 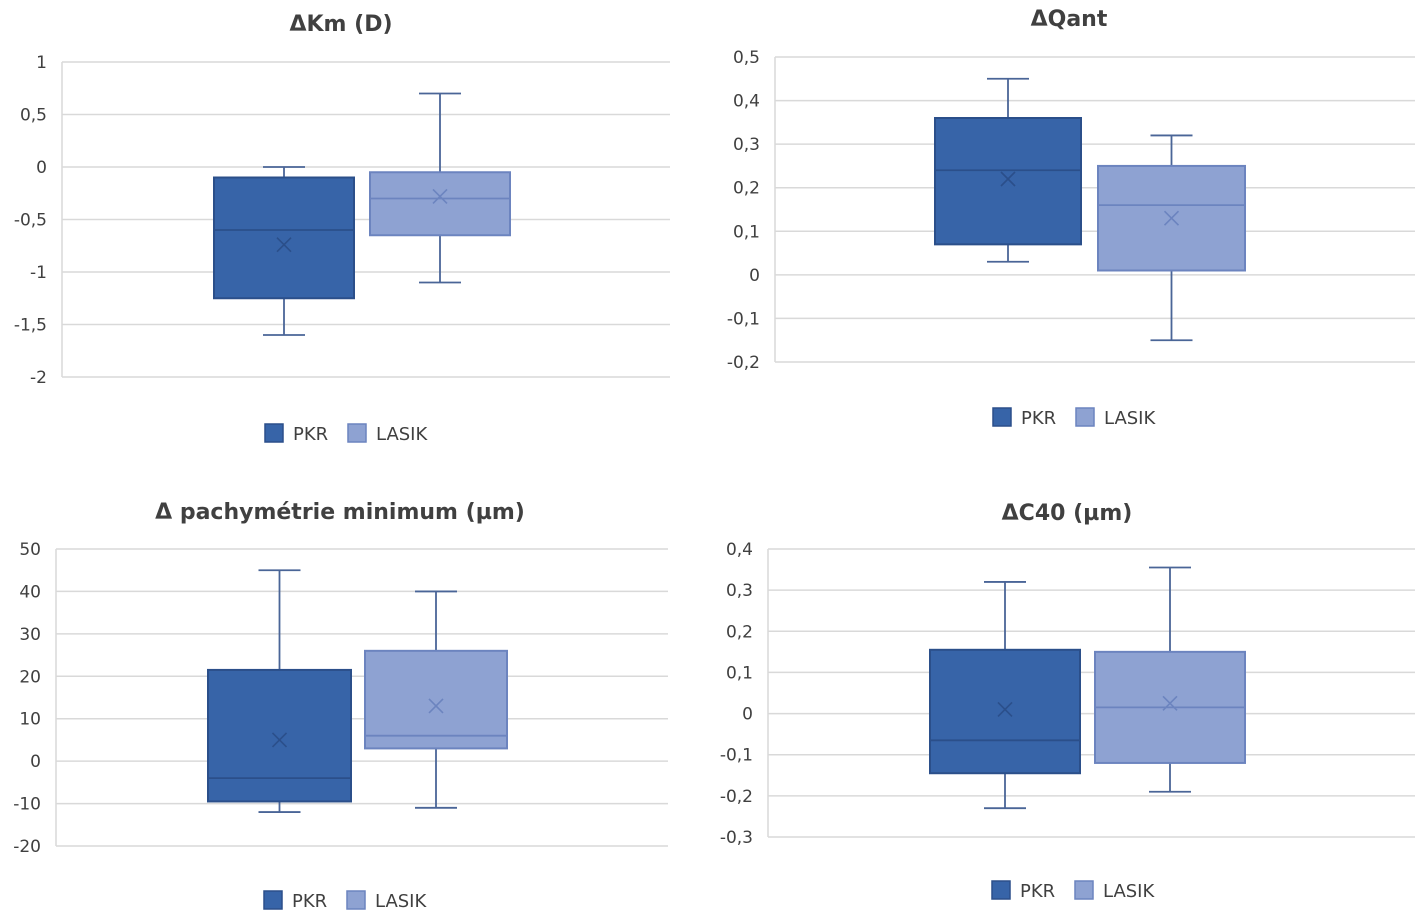 What do you see at coordinates (30, 592) in the screenshot?
I see `y-tick-label: 40` at bounding box center [30, 592].